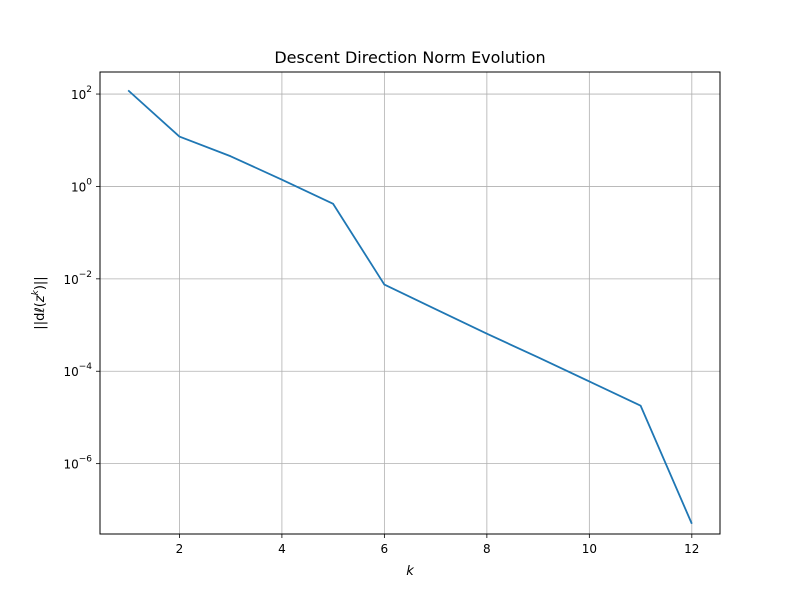  I want to click on y-tick-label: 10², so click(81, 93).